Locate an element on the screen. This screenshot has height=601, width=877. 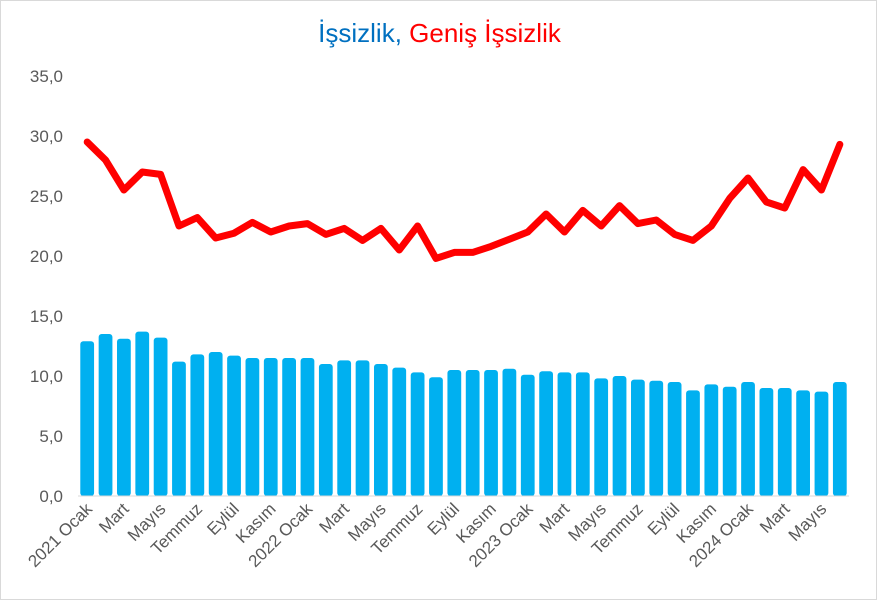
y-tick-label: 30,0 is located at coordinates (46, 136).